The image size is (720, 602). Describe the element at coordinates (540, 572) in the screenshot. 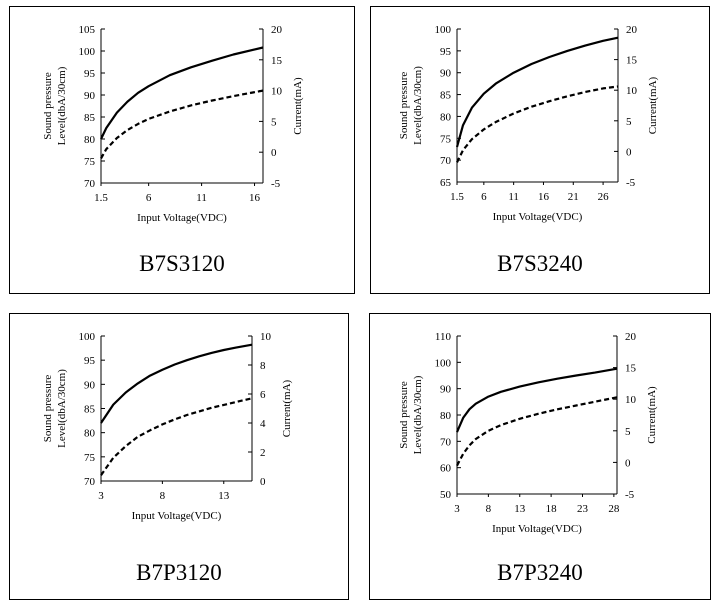

I see `chart-caption: B7P3240` at that location.